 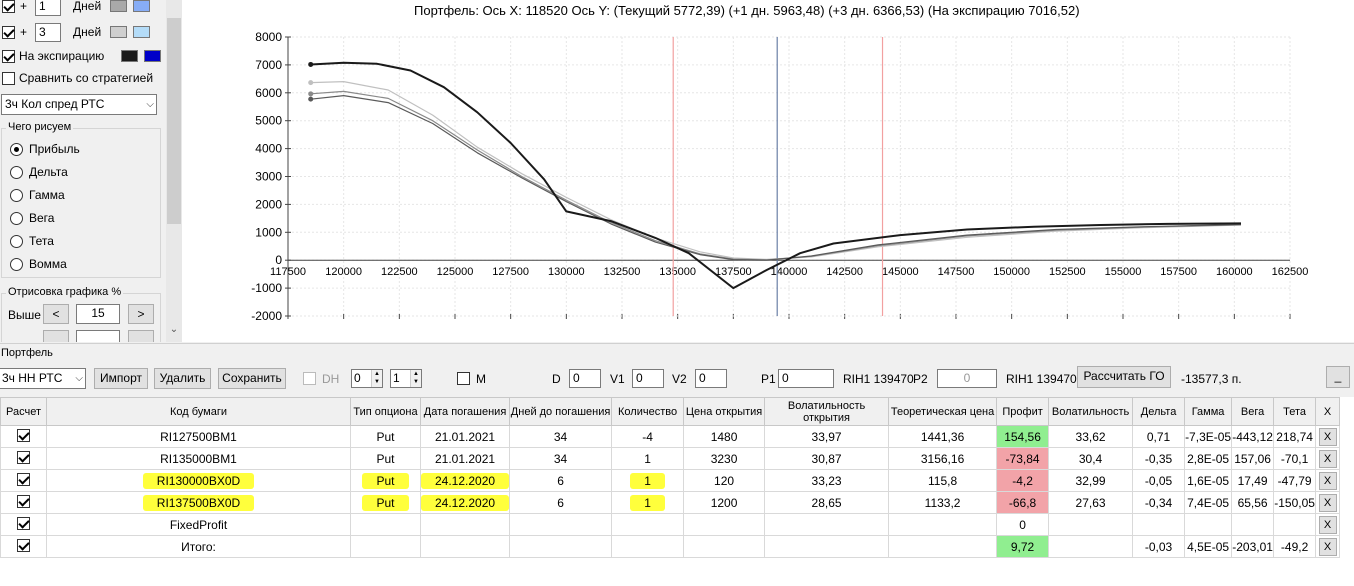 What do you see at coordinates (827, 458) in the screenshot?
I see `cell-vol-open: 30,87` at bounding box center [827, 458].